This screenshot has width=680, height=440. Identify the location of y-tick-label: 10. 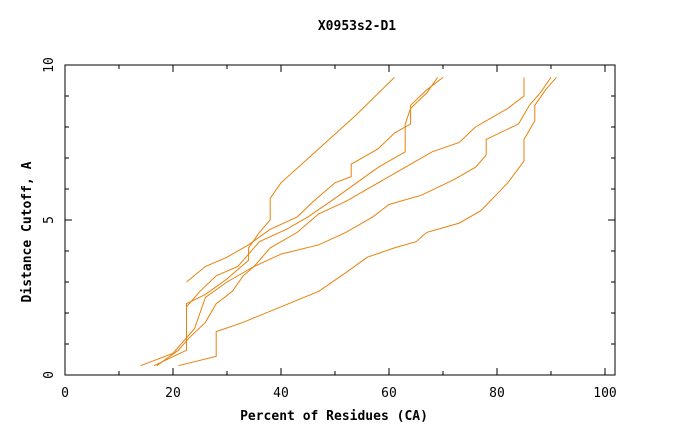
(49, 65).